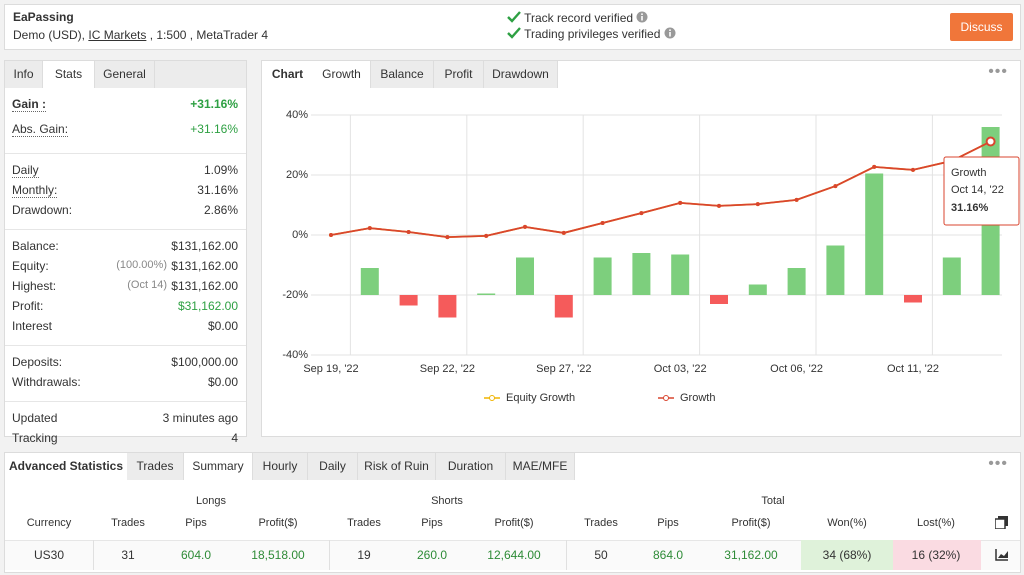  What do you see at coordinates (402, 74) in the screenshot?
I see `tab: Balance` at bounding box center [402, 74].